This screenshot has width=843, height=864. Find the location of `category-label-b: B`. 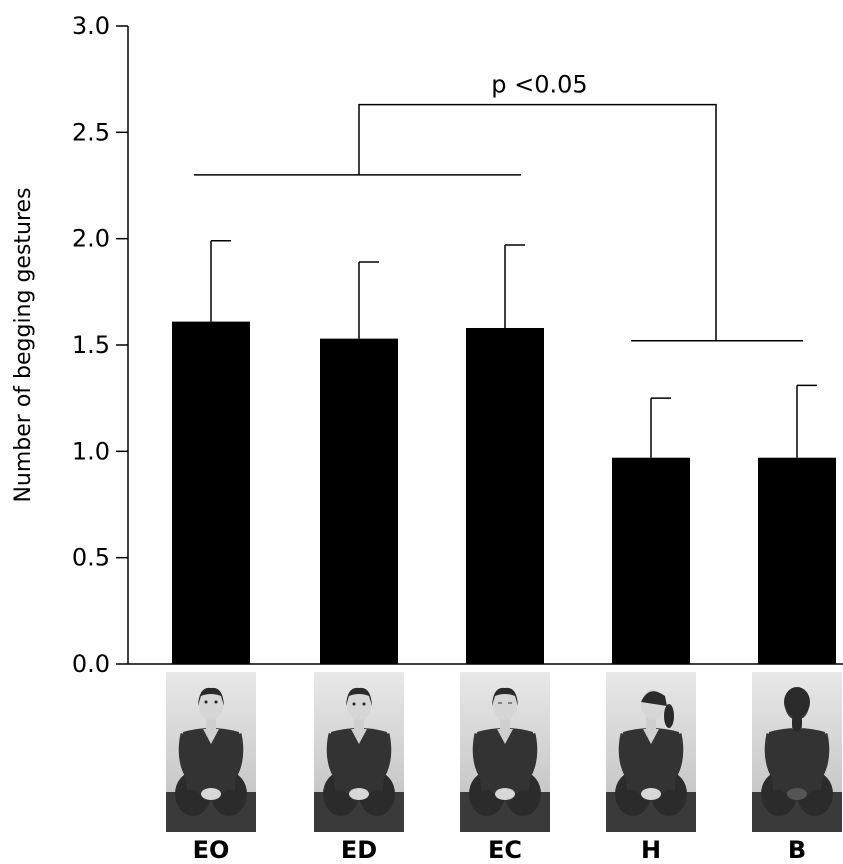

category-label-b: B is located at coordinates (797, 850).